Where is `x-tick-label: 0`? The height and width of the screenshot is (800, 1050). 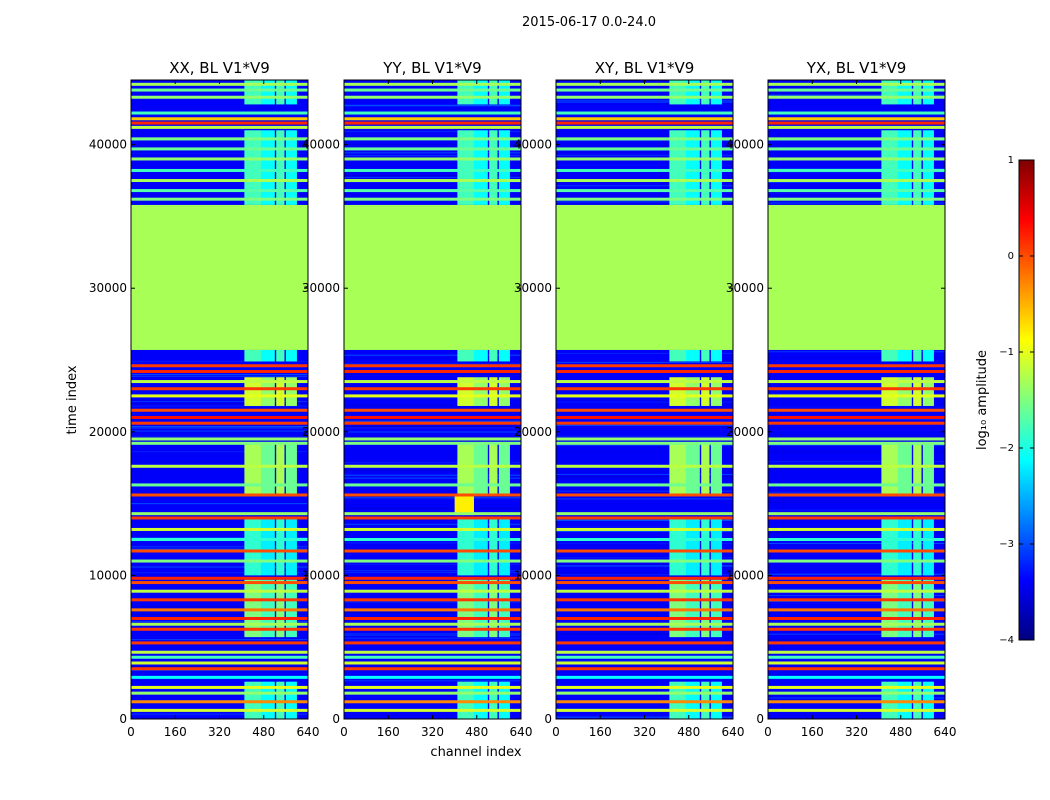
x-tick-label: 0 is located at coordinates (768, 732).